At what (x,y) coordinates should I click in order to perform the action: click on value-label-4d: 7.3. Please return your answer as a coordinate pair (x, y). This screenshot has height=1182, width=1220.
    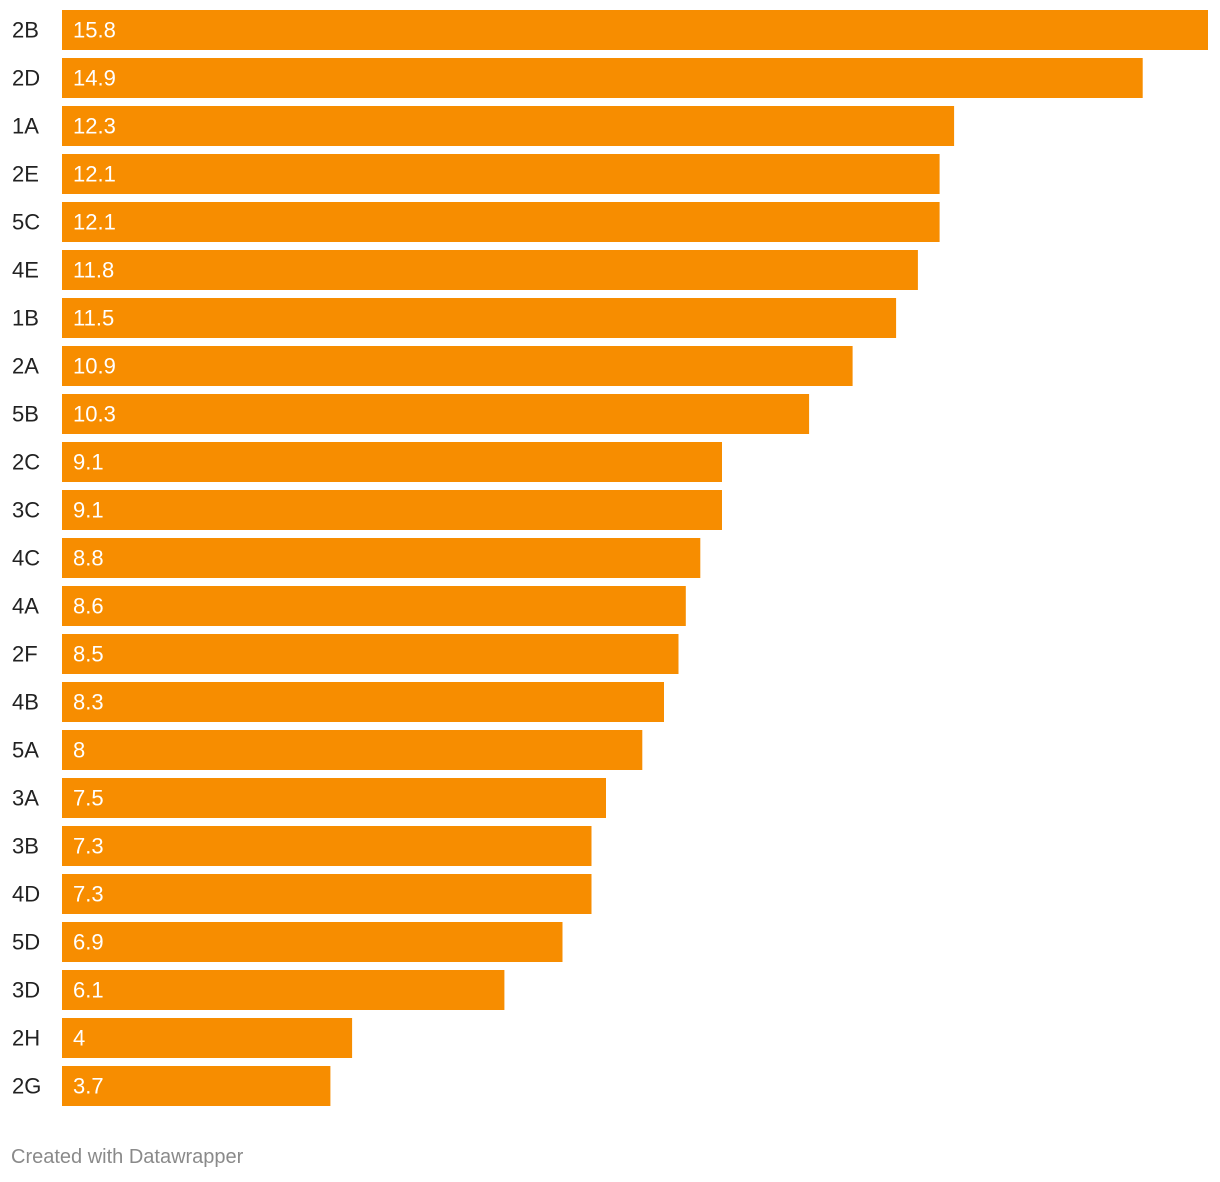
    Looking at the image, I should click on (88, 894).